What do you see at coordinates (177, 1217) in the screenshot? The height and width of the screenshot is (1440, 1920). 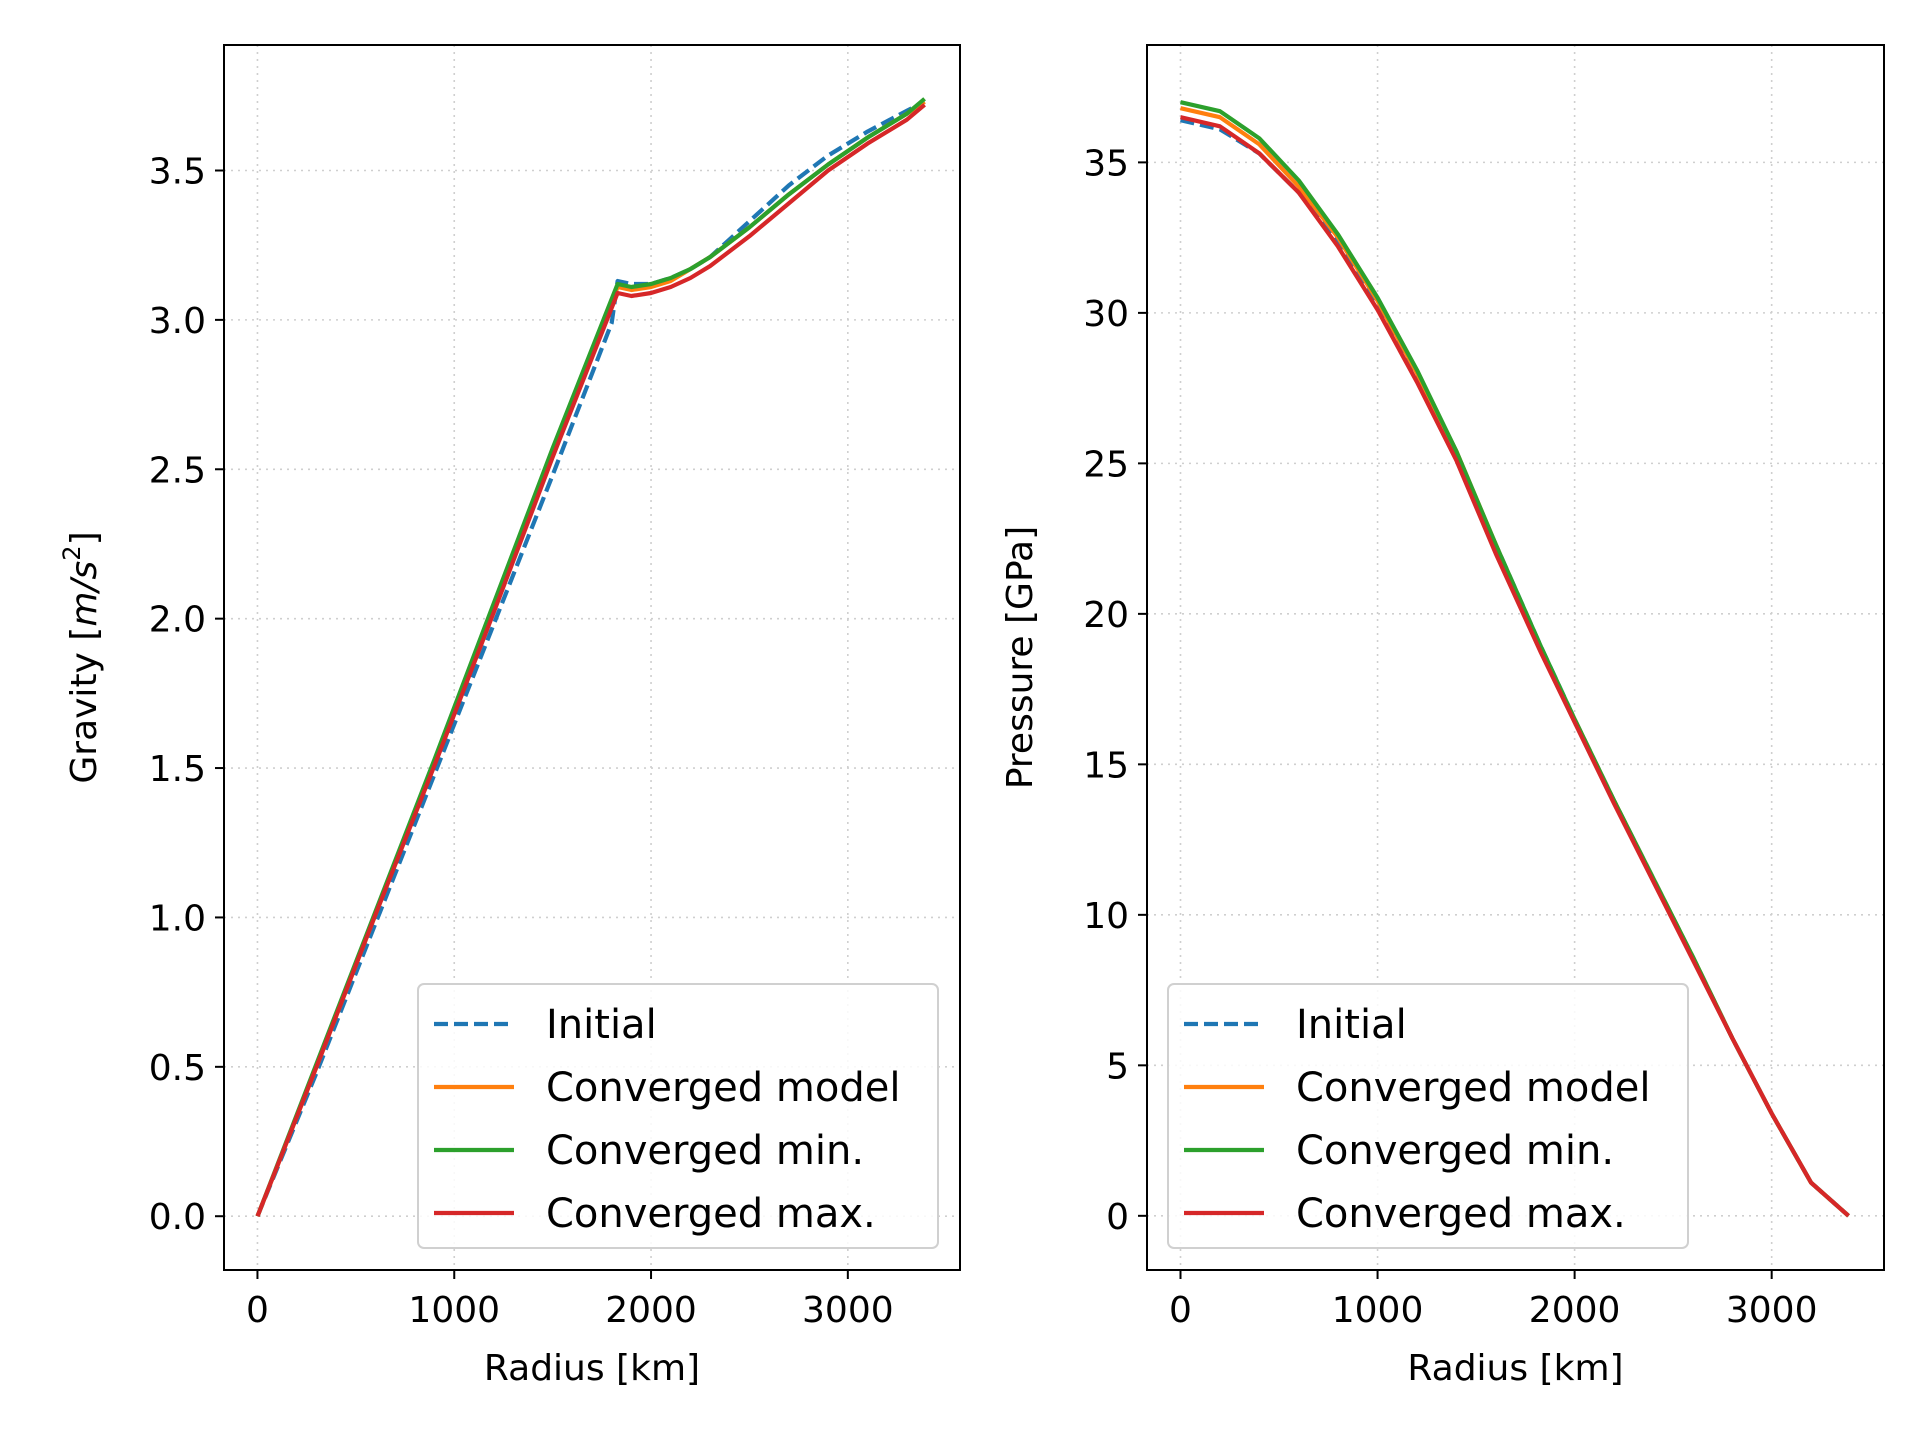 I see `y-tick-label: 0.0` at bounding box center [177, 1217].